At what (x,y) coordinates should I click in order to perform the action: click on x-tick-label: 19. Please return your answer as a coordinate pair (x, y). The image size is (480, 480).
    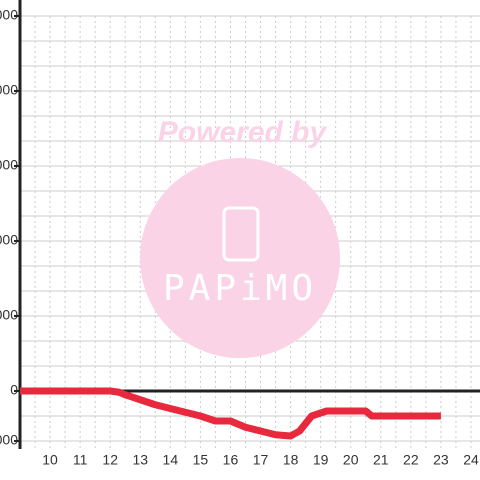
    Looking at the image, I should click on (321, 460).